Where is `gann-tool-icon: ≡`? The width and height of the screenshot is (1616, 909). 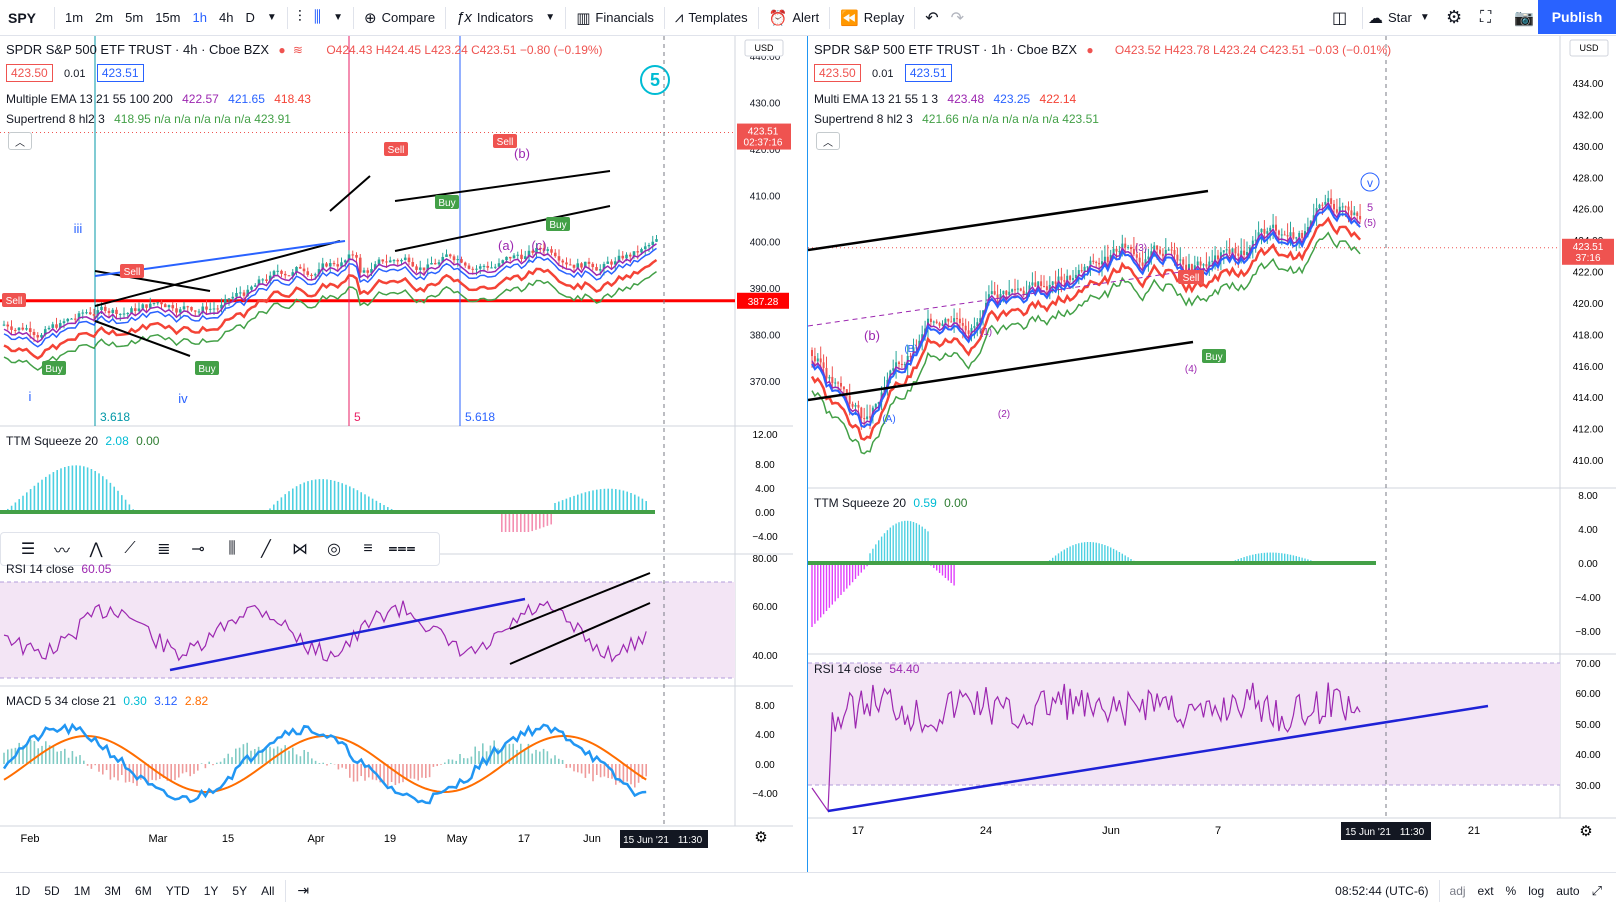
gann-tool-icon: ≡ is located at coordinates (368, 548).